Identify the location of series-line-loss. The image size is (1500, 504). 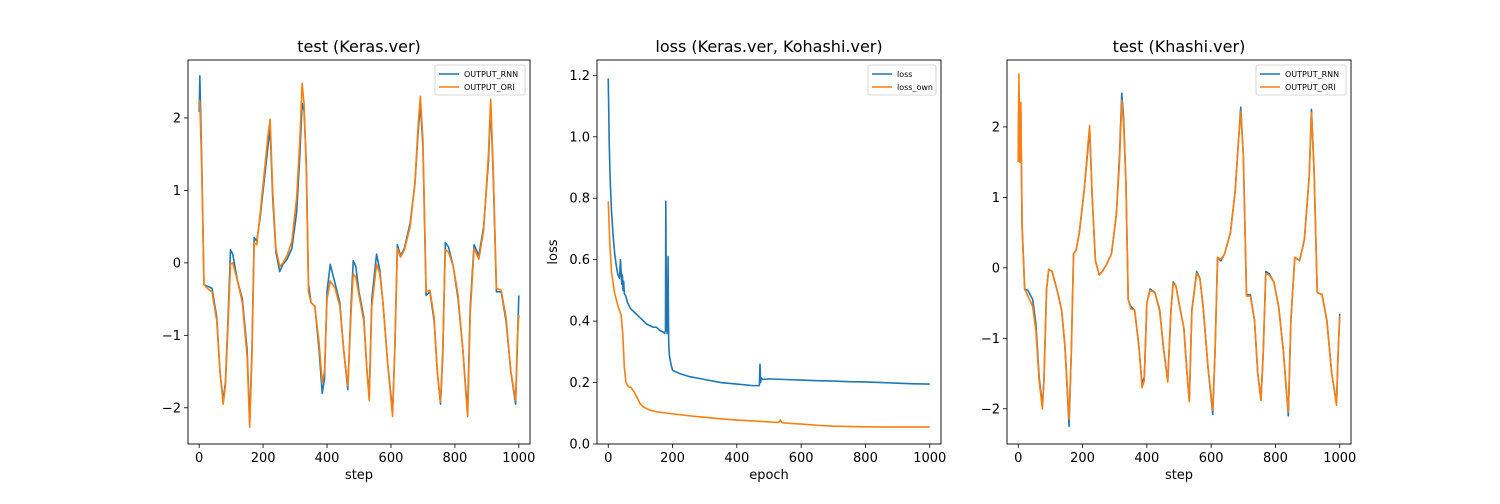
(768, 232).